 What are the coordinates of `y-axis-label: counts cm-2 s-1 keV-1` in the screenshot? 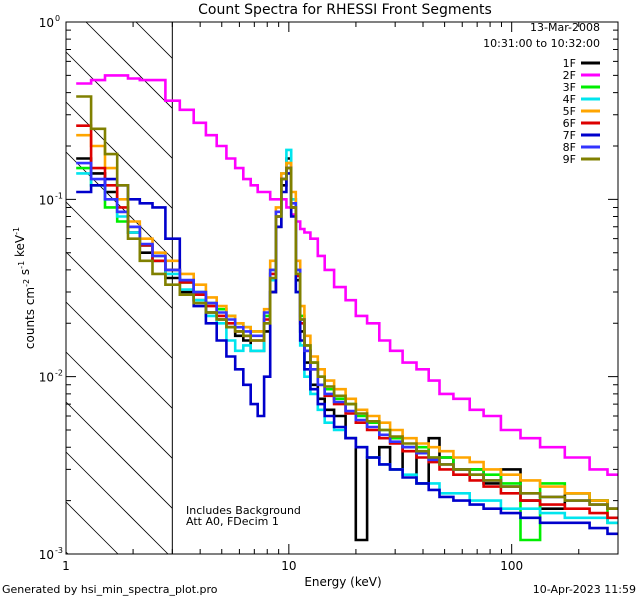 It's located at (24, 288).